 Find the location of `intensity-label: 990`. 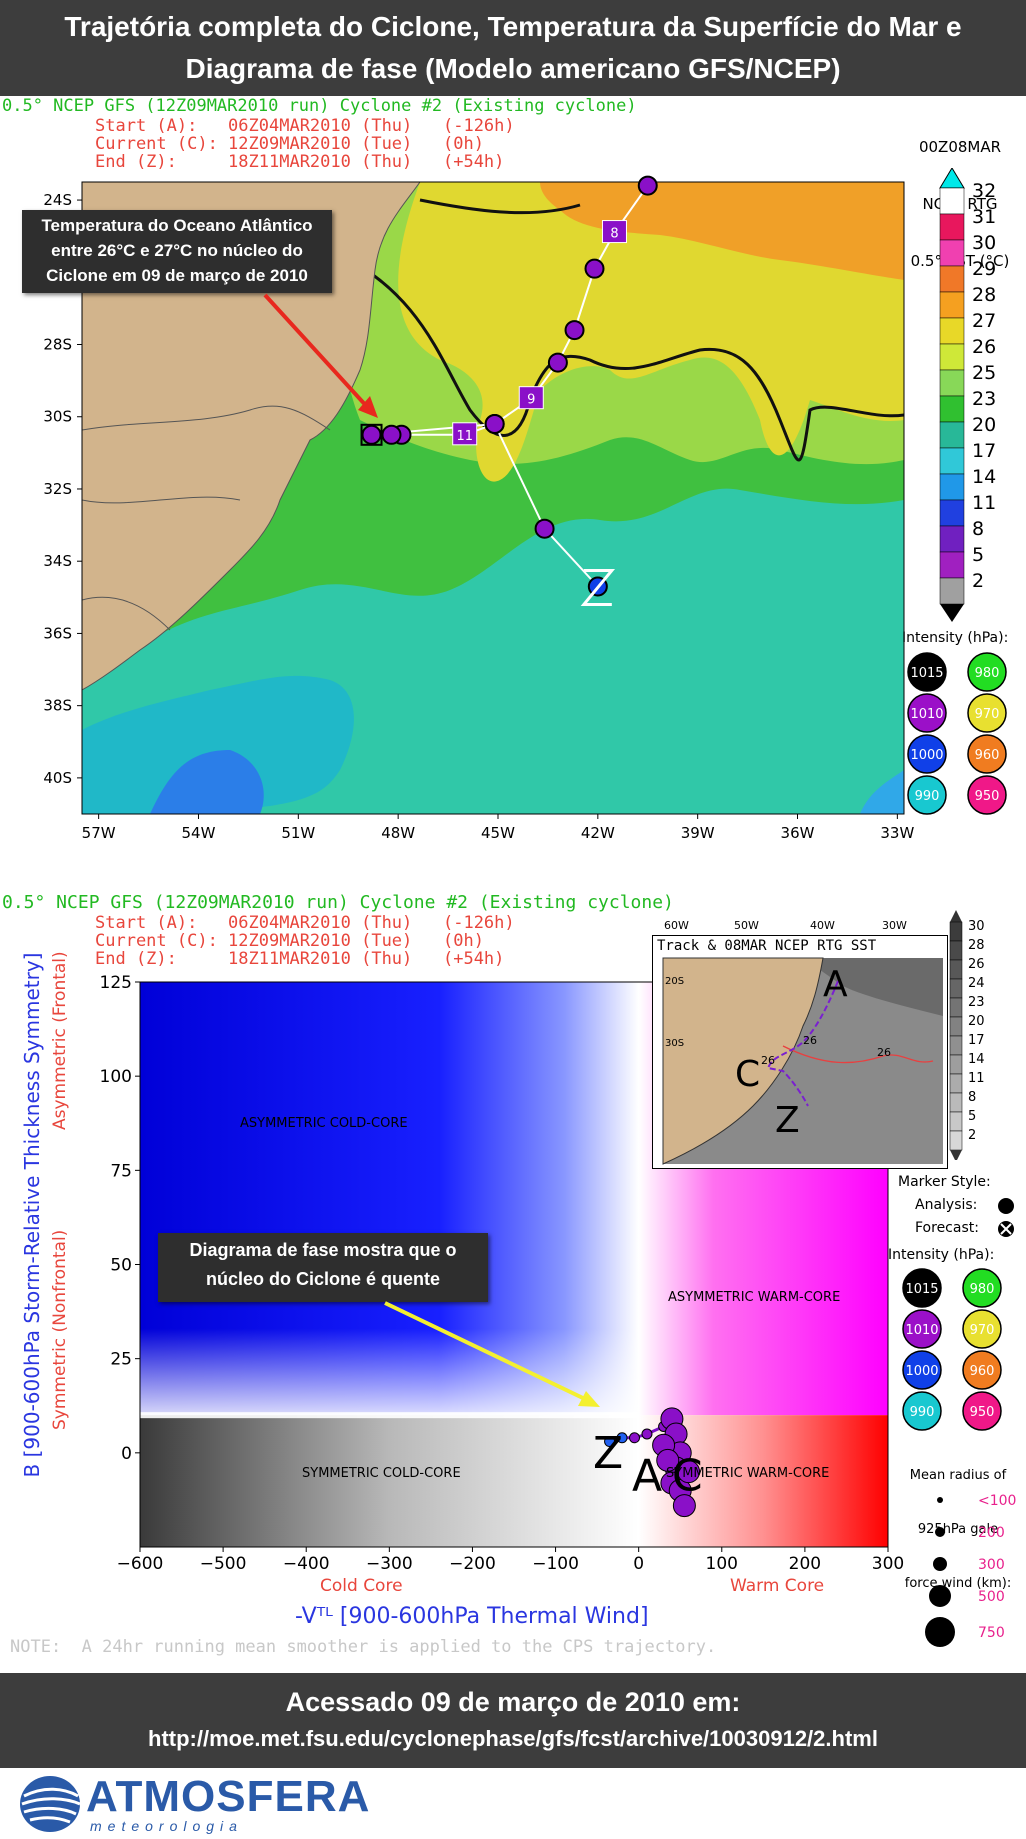

intensity-label: 990 is located at coordinates (922, 1412).